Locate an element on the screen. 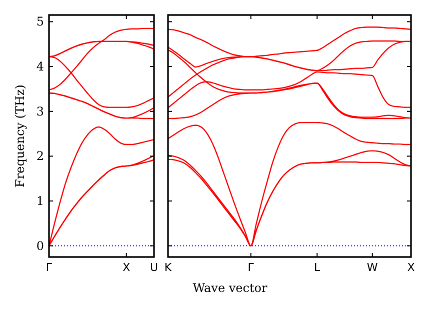  y-tick-label: 3 is located at coordinates (40, 111).